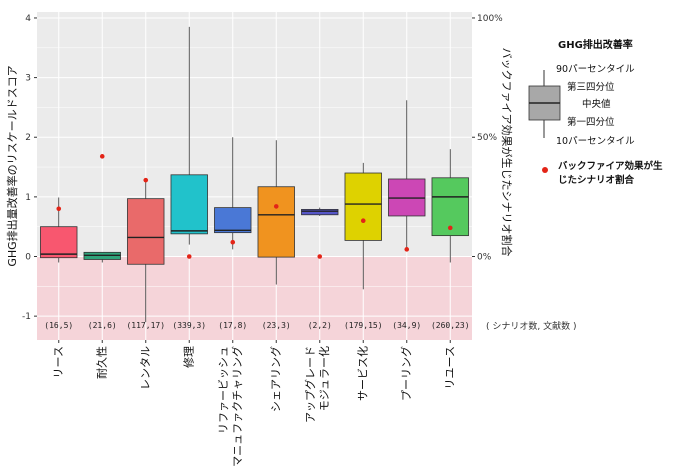 The width and height of the screenshot is (680, 466). I want to click on count-label: (21,6), so click(102, 325).